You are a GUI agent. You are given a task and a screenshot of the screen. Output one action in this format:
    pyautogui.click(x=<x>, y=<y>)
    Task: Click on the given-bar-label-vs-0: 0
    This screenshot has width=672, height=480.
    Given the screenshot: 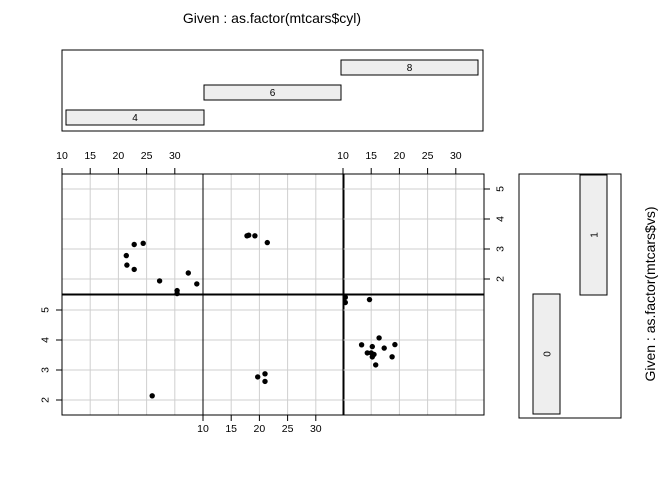 What is the action you would take?
    pyautogui.click(x=548, y=354)
    